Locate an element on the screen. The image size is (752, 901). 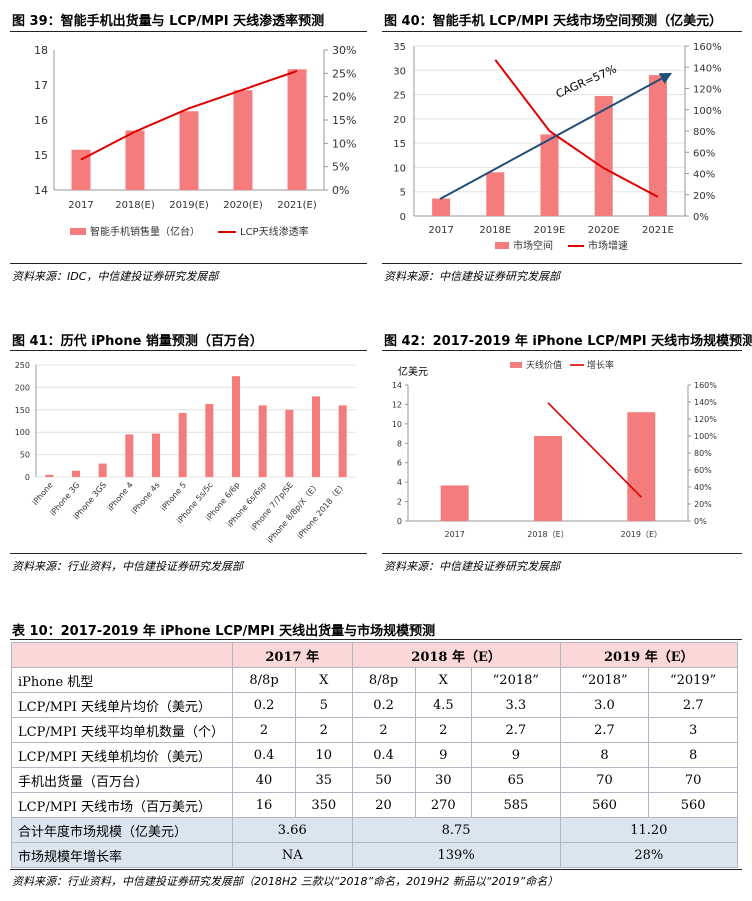
table-cell: 16 is located at coordinates (264, 805).